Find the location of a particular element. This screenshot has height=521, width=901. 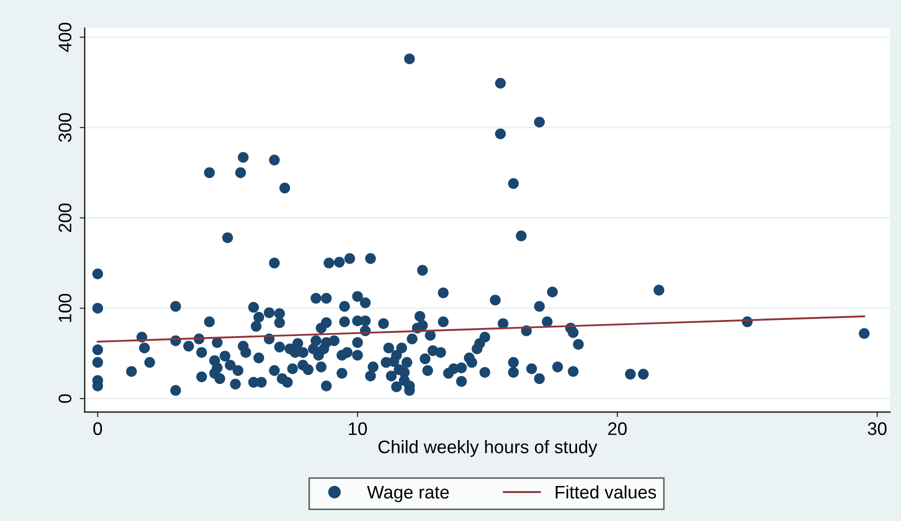

x-tick-label: 30 is located at coordinates (877, 429).